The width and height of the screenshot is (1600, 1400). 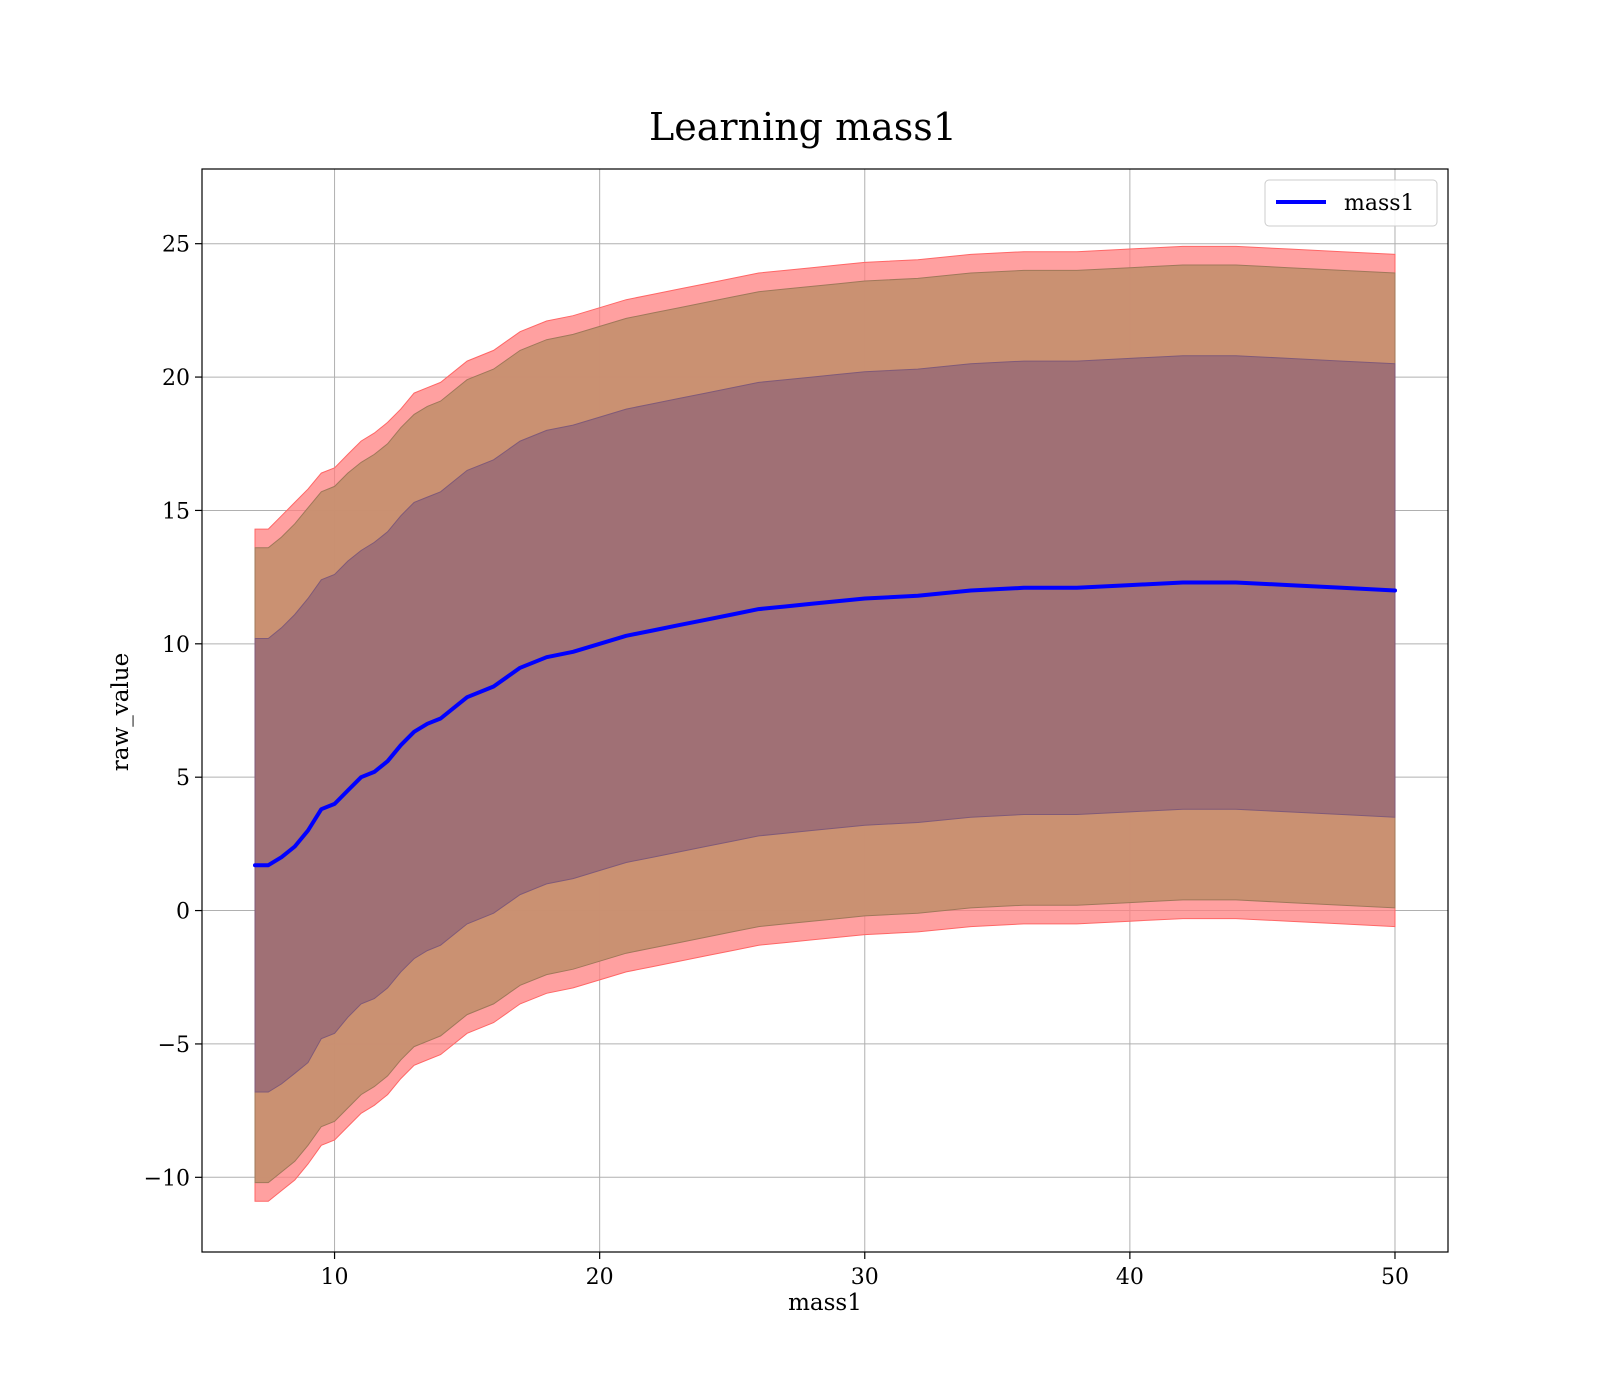 What do you see at coordinates (865, 1277) in the screenshot?
I see `x-tick-label: 30` at bounding box center [865, 1277].